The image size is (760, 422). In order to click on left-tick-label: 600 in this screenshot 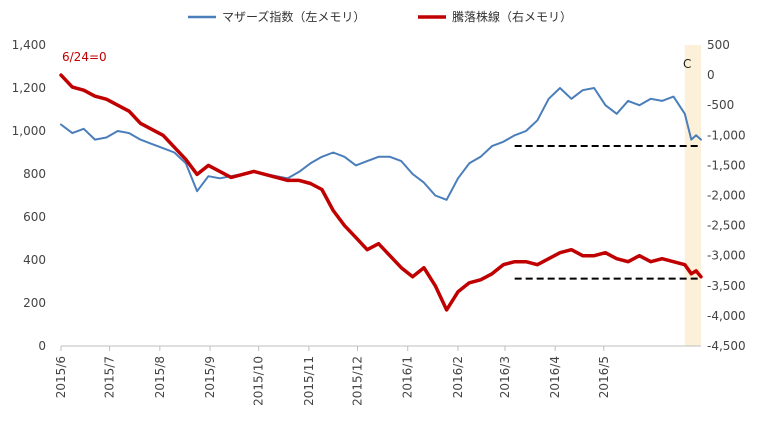, I will do `click(34, 217)`.